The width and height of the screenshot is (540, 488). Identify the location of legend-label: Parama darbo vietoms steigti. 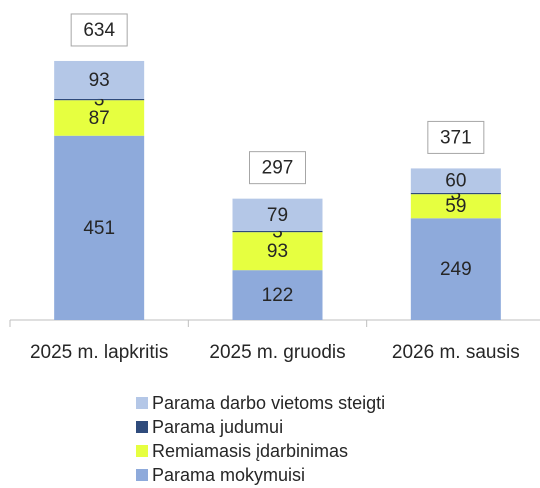
(268, 403).